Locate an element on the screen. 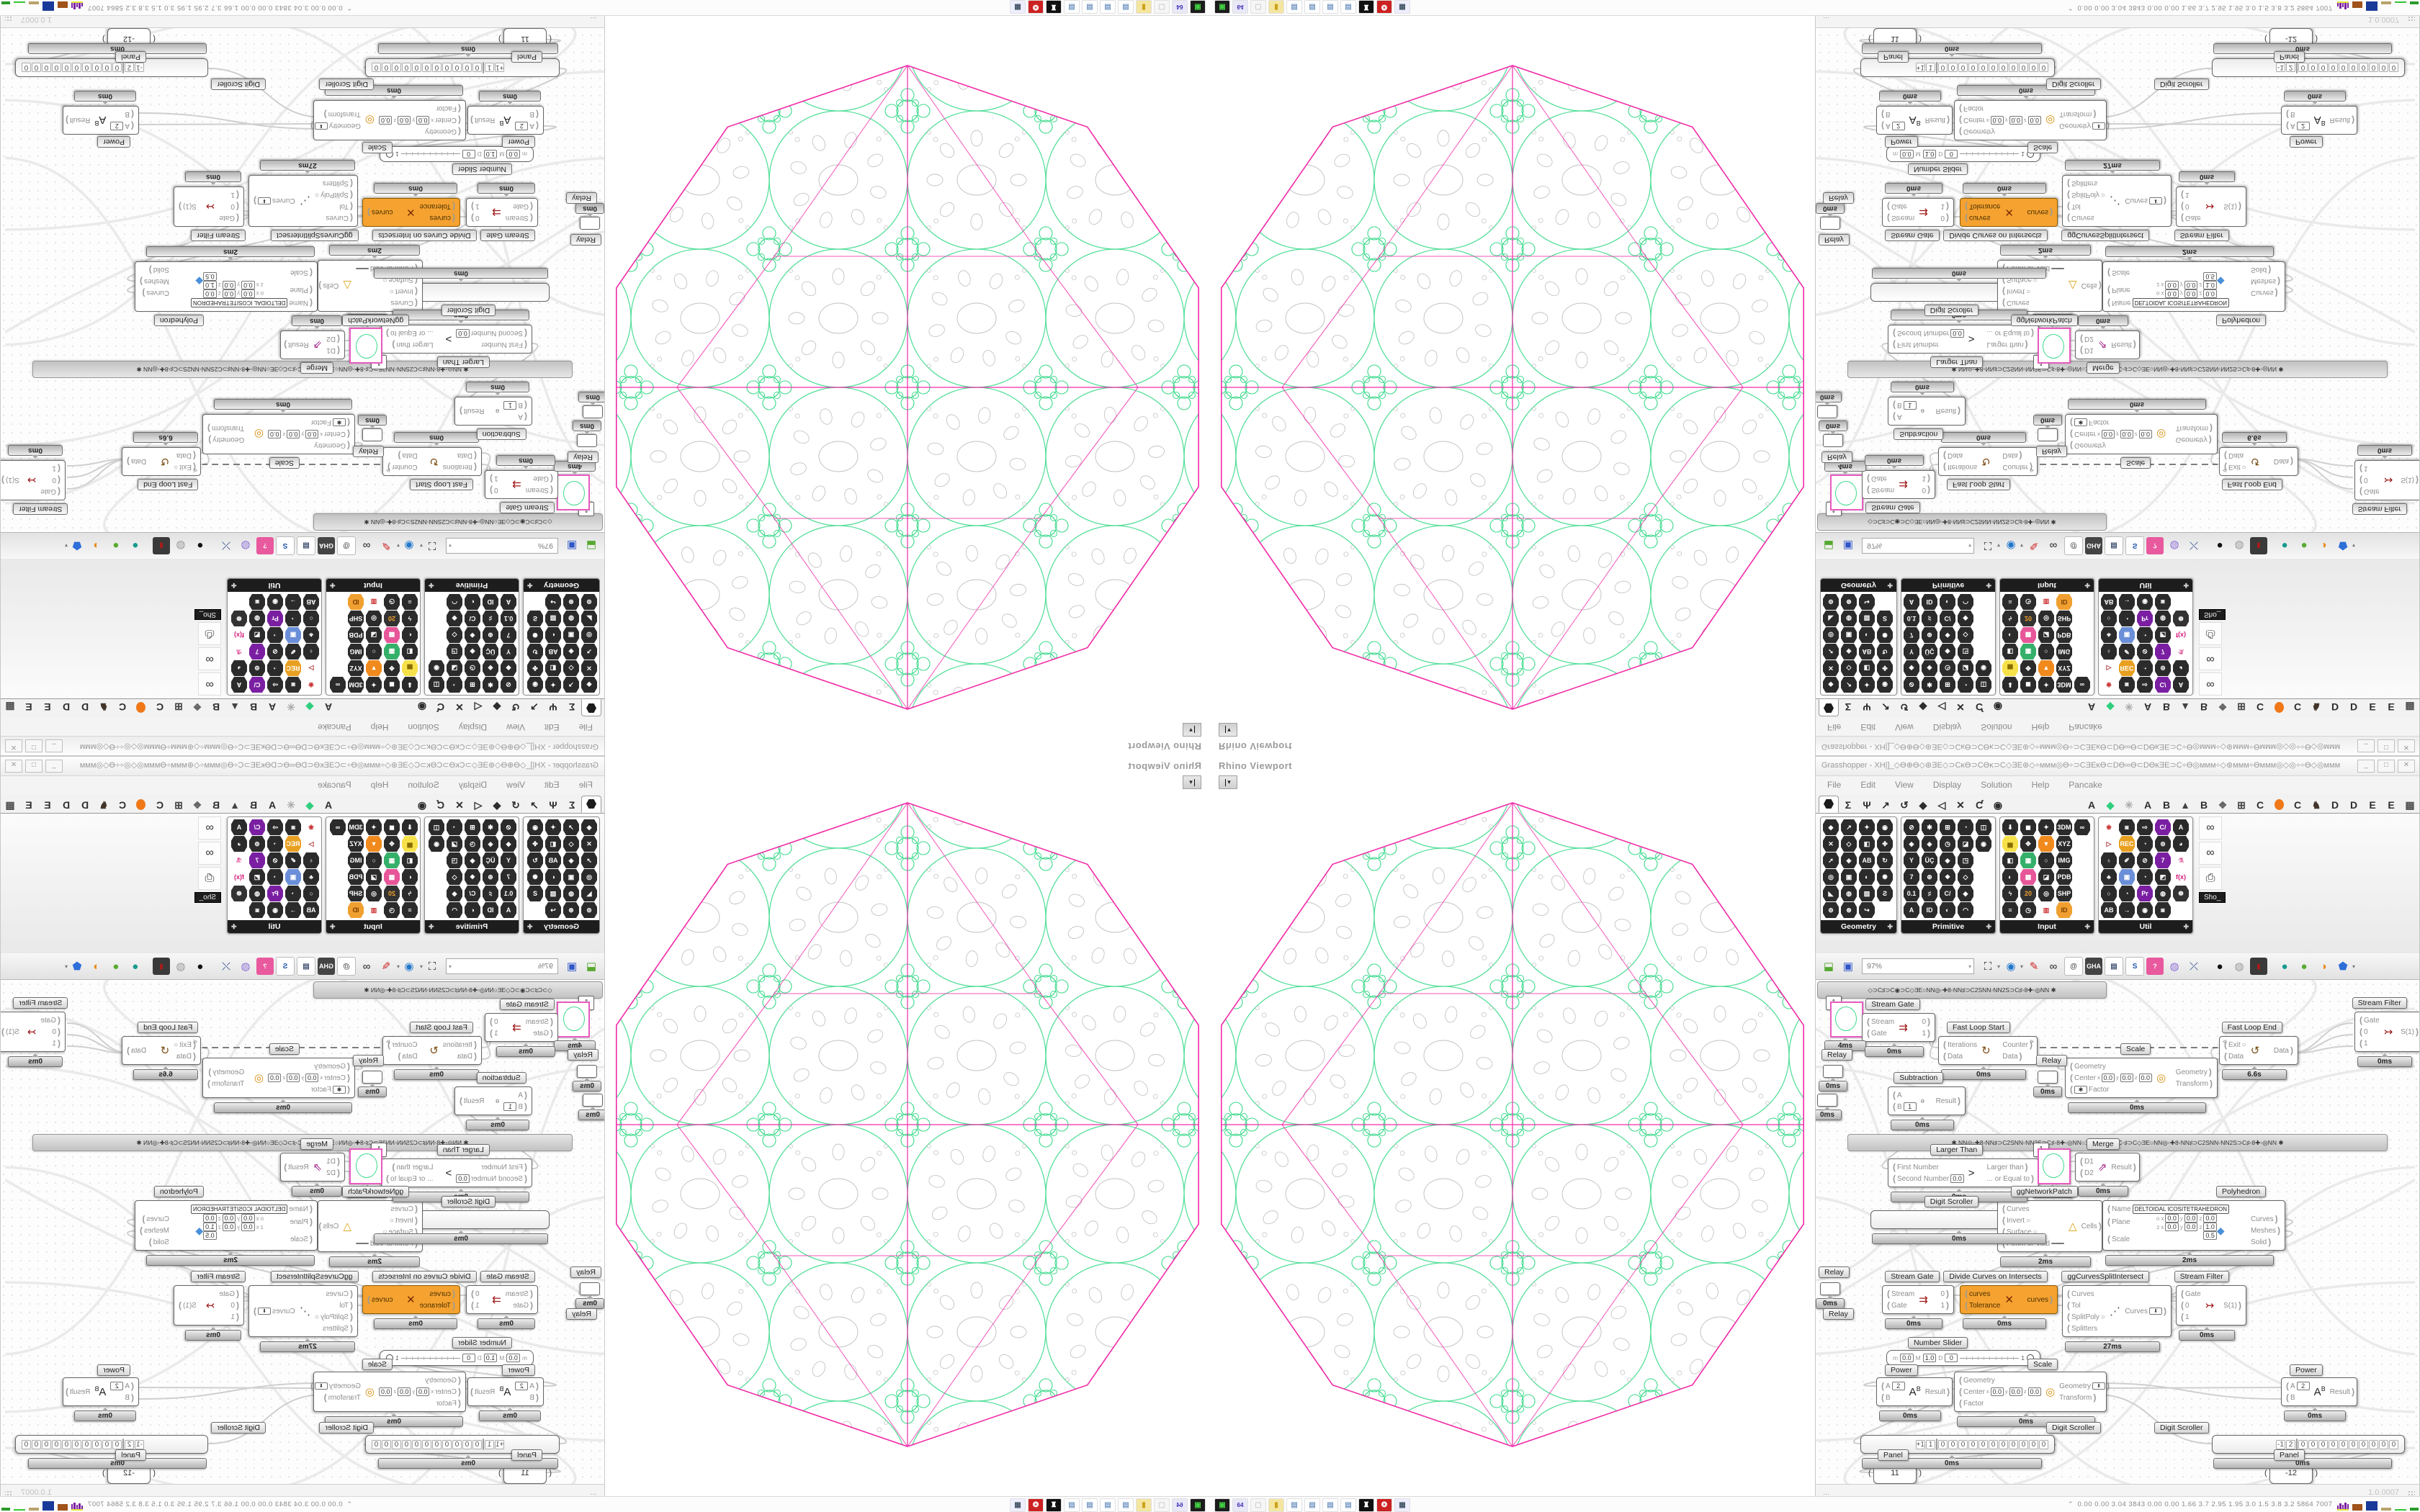 This screenshot has height=1512, width=2420. digit-scroller-node: -1 2 0 0 0 0 0 0 0 0 0 0 is located at coordinates (2308, 67).